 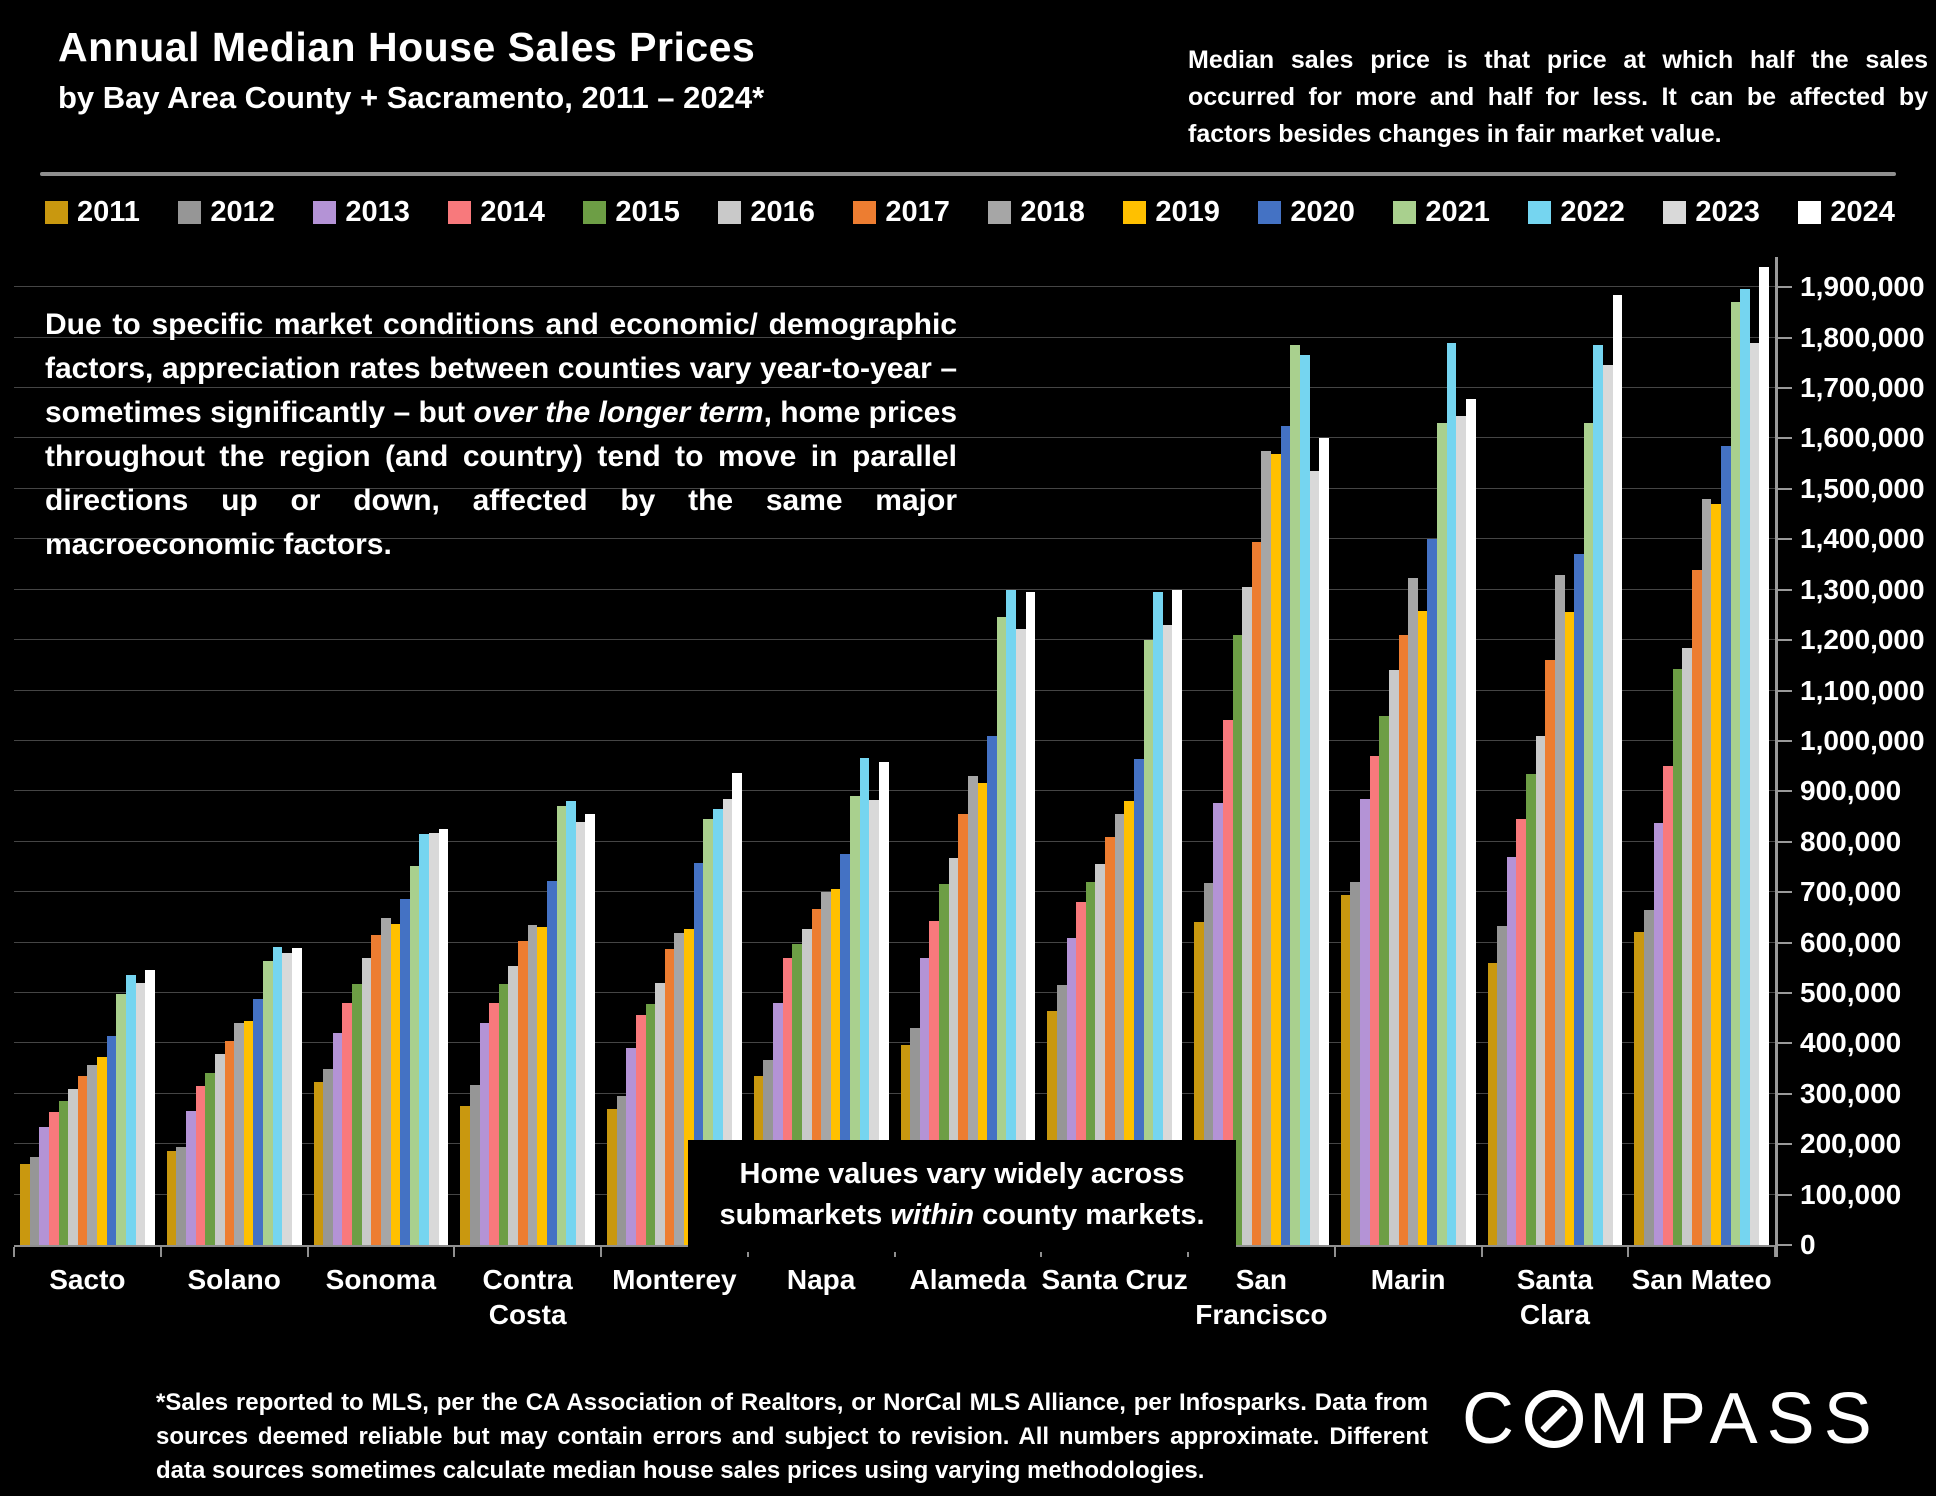 What do you see at coordinates (590, 1029) in the screenshot?
I see `bar-contra-costa-2024` at bounding box center [590, 1029].